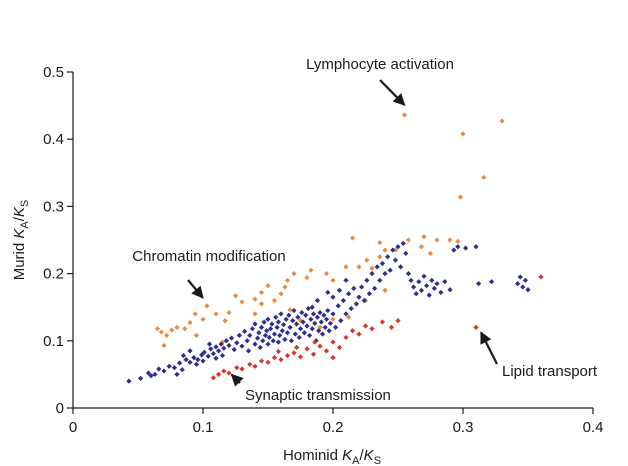  I want to click on annotation-lymphocyte-activation-arrow, so click(392, 92).